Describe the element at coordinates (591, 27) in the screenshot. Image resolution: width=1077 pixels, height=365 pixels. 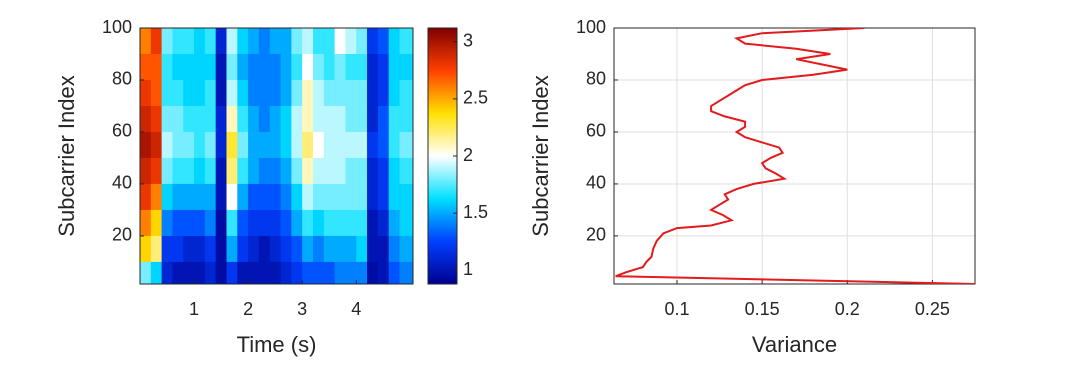
I see `y-tick-label: 100` at that location.